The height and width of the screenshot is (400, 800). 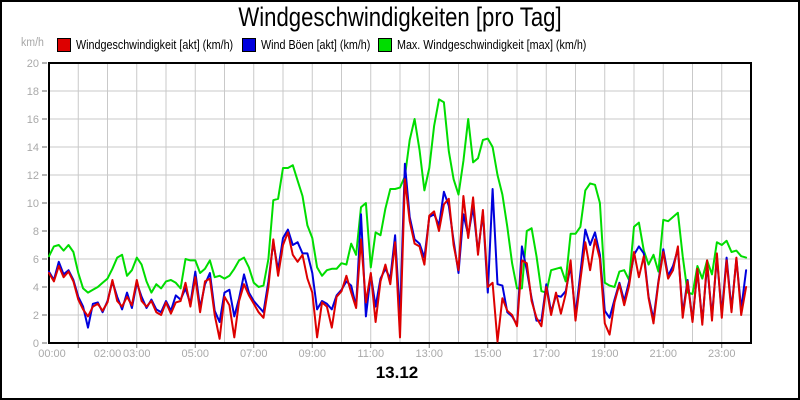 What do you see at coordinates (33, 176) in the screenshot?
I see `y-tick-label: 12` at bounding box center [33, 176].